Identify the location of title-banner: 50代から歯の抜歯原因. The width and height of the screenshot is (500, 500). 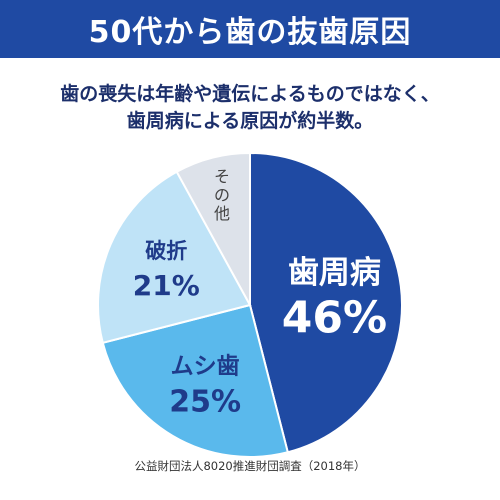
(250, 29).